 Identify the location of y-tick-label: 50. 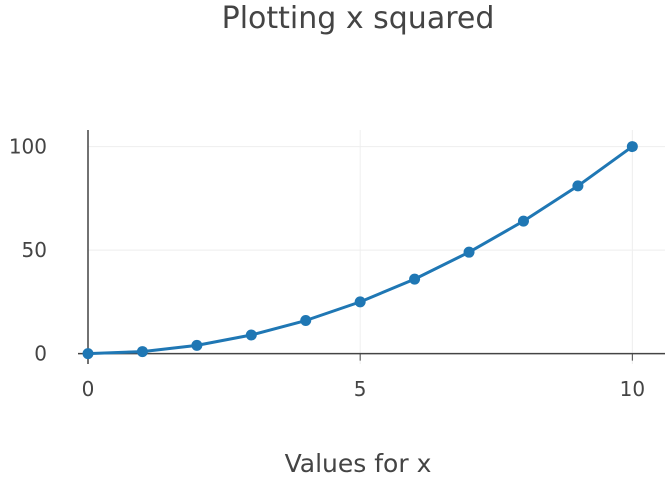
(34, 250).